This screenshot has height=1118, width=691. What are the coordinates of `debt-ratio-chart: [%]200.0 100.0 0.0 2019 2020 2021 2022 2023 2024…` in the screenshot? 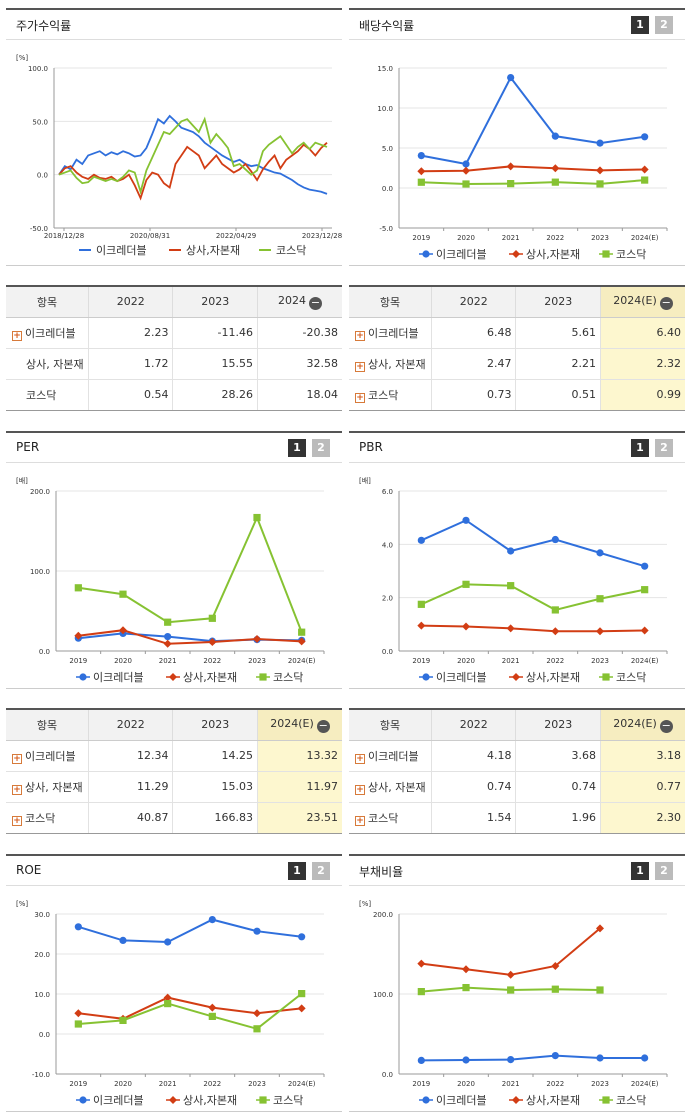 It's located at (513, 1003).